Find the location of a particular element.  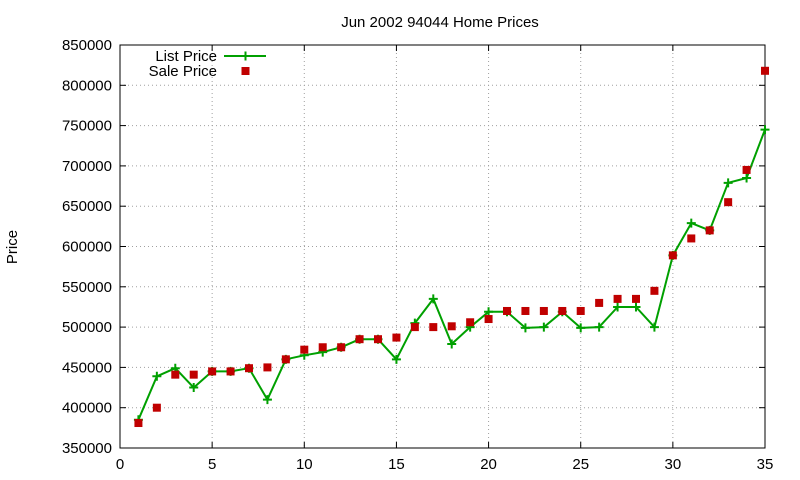

y-axis-label: Price is located at coordinates (12, 247).